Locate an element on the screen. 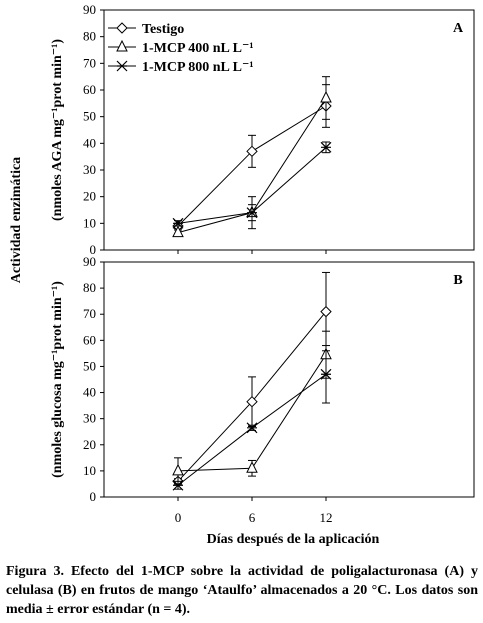 Image resolution: width=483 pixels, height=623 pixels. panel-letter: B is located at coordinates (457, 280).